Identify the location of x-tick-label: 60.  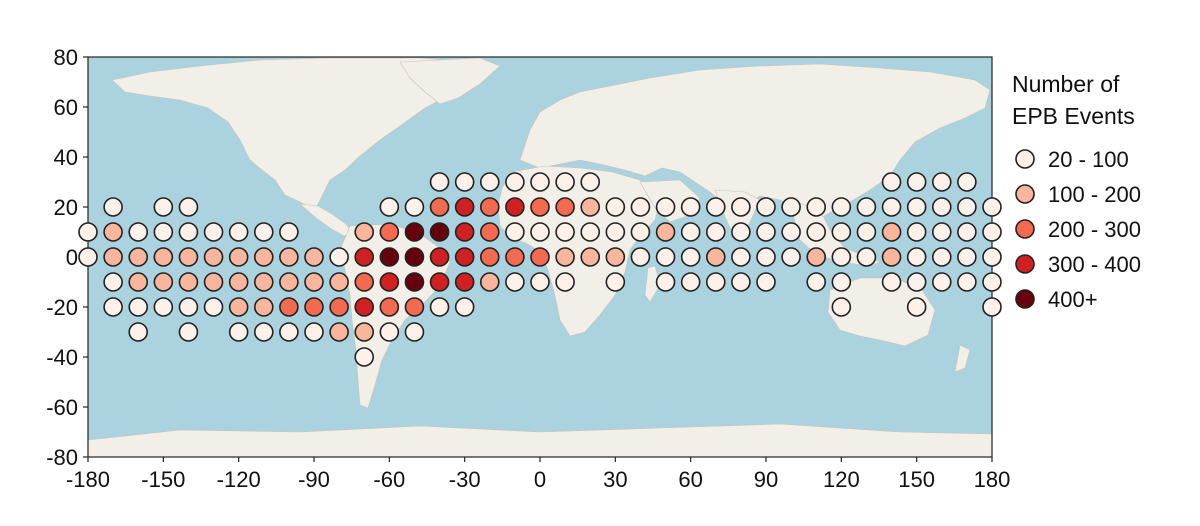
(690, 479).